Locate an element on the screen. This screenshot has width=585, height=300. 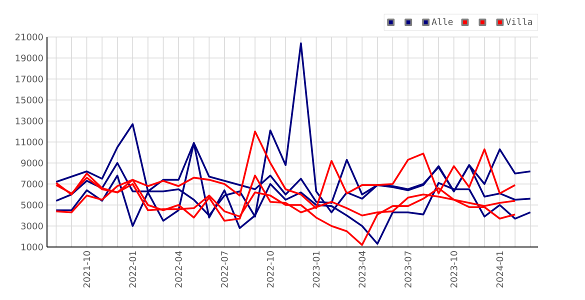
y-tick-label: 9000 is located at coordinates (32, 163).